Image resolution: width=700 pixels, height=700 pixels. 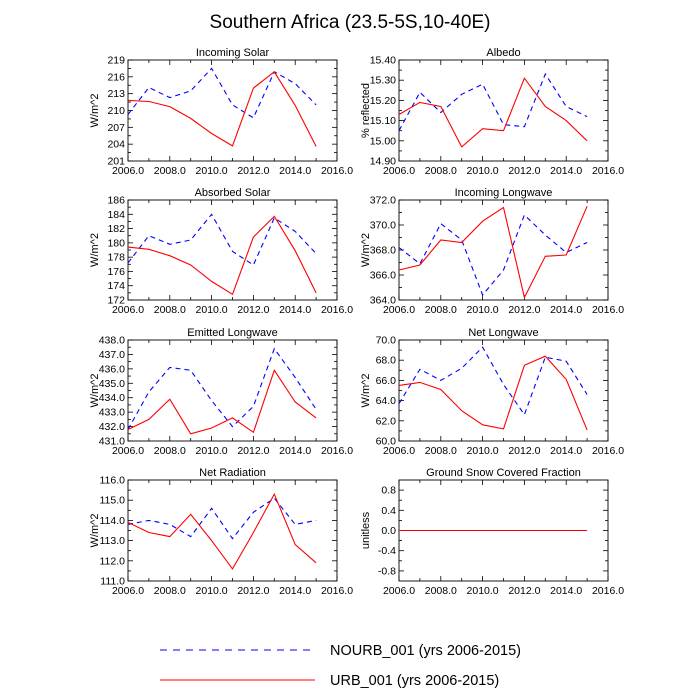 I want to click on ground-snow-covered-fraction-ytick-label: 0.4, so click(x=388, y=511).